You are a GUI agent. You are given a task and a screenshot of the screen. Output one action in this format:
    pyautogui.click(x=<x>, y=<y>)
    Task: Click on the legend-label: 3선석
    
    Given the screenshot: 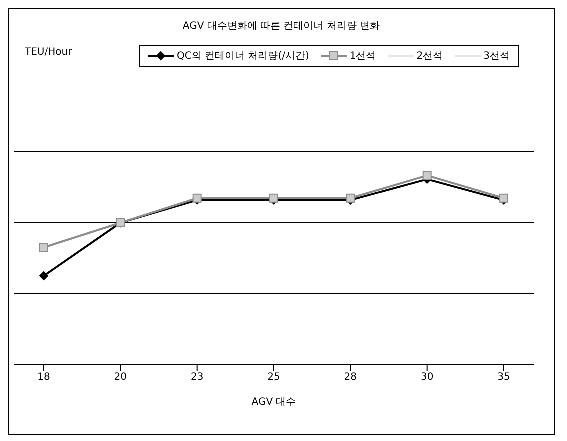 What is the action you would take?
    pyautogui.click(x=497, y=56)
    